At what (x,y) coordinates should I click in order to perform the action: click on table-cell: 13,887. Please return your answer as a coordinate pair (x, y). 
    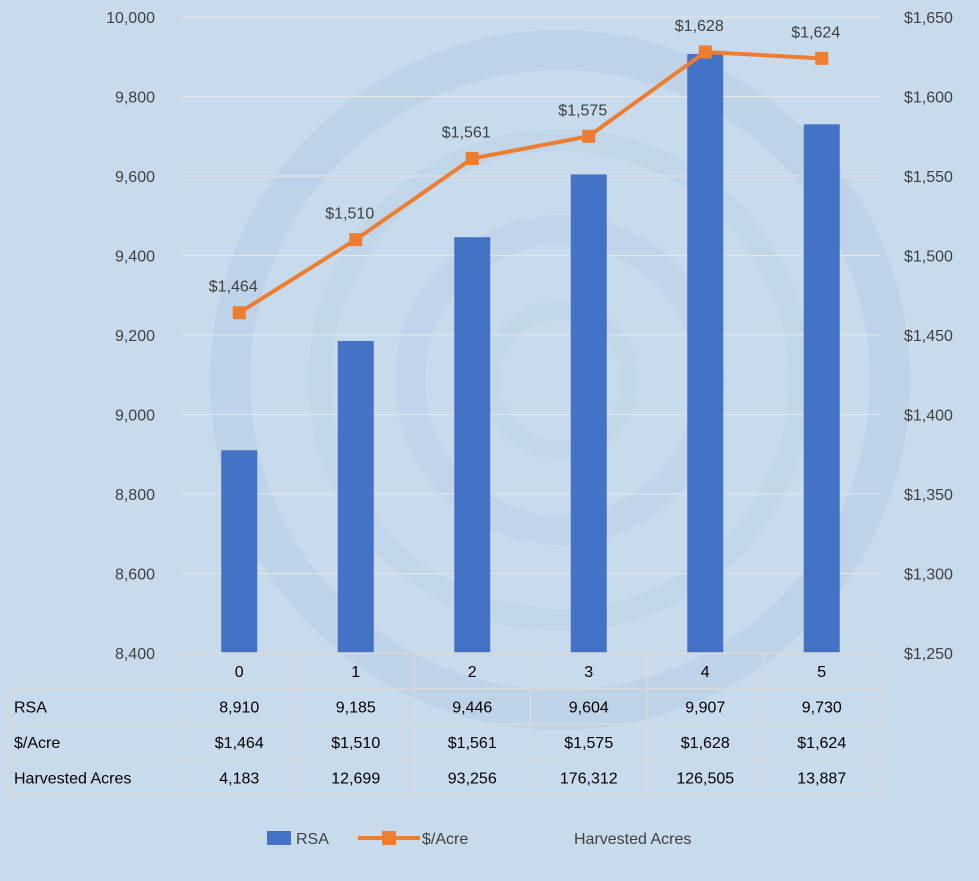
    Looking at the image, I should click on (821, 779).